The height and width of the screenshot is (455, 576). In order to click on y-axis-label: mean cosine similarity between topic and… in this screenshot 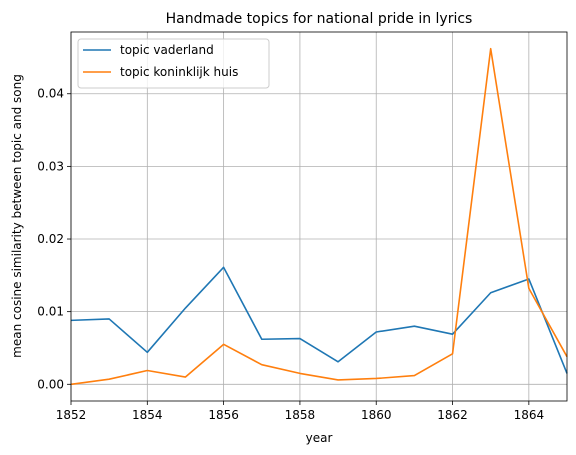, I will do `click(17, 216)`.